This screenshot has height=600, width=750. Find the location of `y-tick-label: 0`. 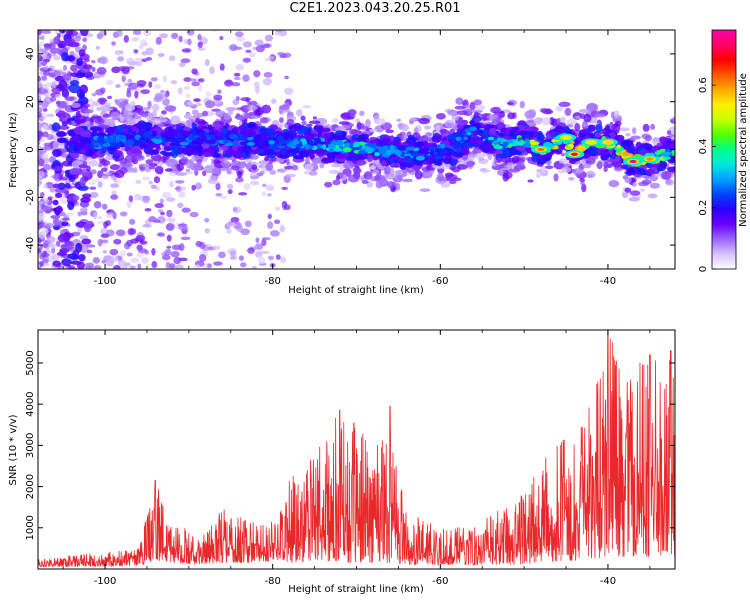

y-tick-label: 0 is located at coordinates (30, 149).